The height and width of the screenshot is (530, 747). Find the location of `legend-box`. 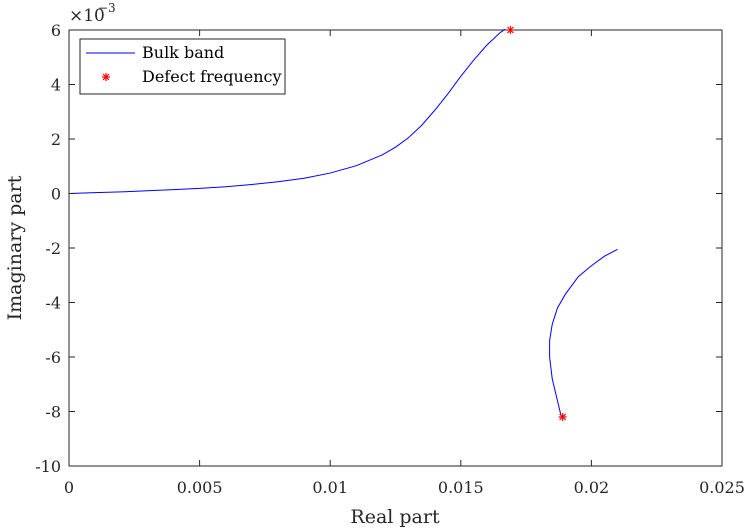

legend-box is located at coordinates (182, 66).